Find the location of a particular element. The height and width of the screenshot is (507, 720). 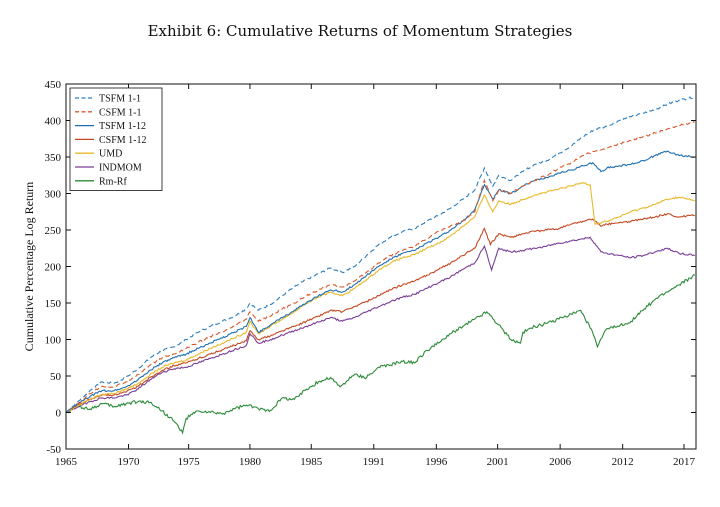

x-tick-label: 2001 is located at coordinates (498, 462).